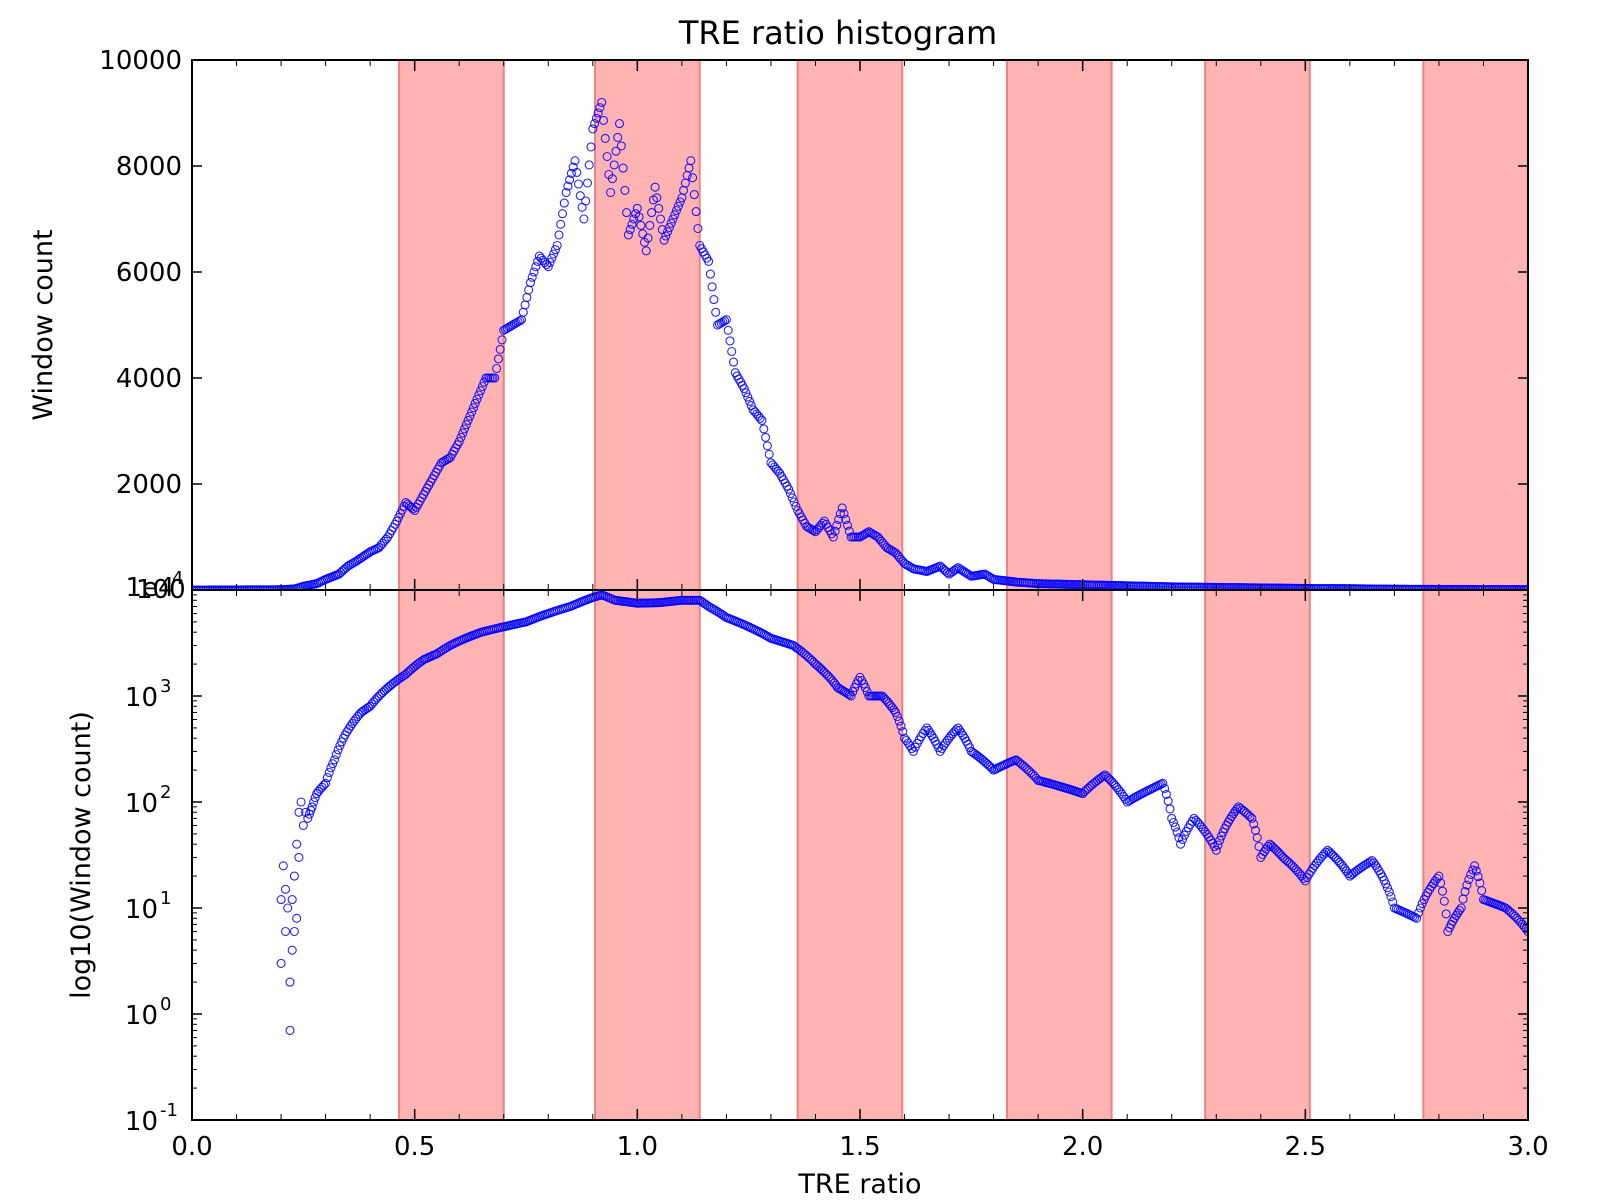  Describe the element at coordinates (141, 1122) in the screenshot. I see `bottom-y-tick-label: 10` at that location.